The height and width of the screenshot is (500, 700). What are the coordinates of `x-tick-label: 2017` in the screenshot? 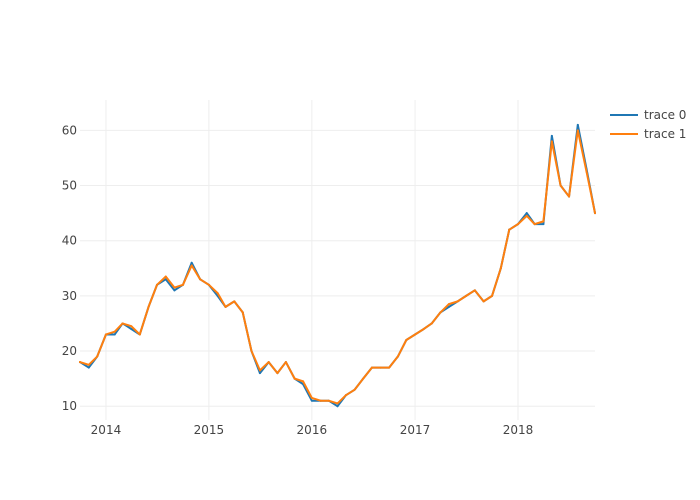 It's located at (415, 430).